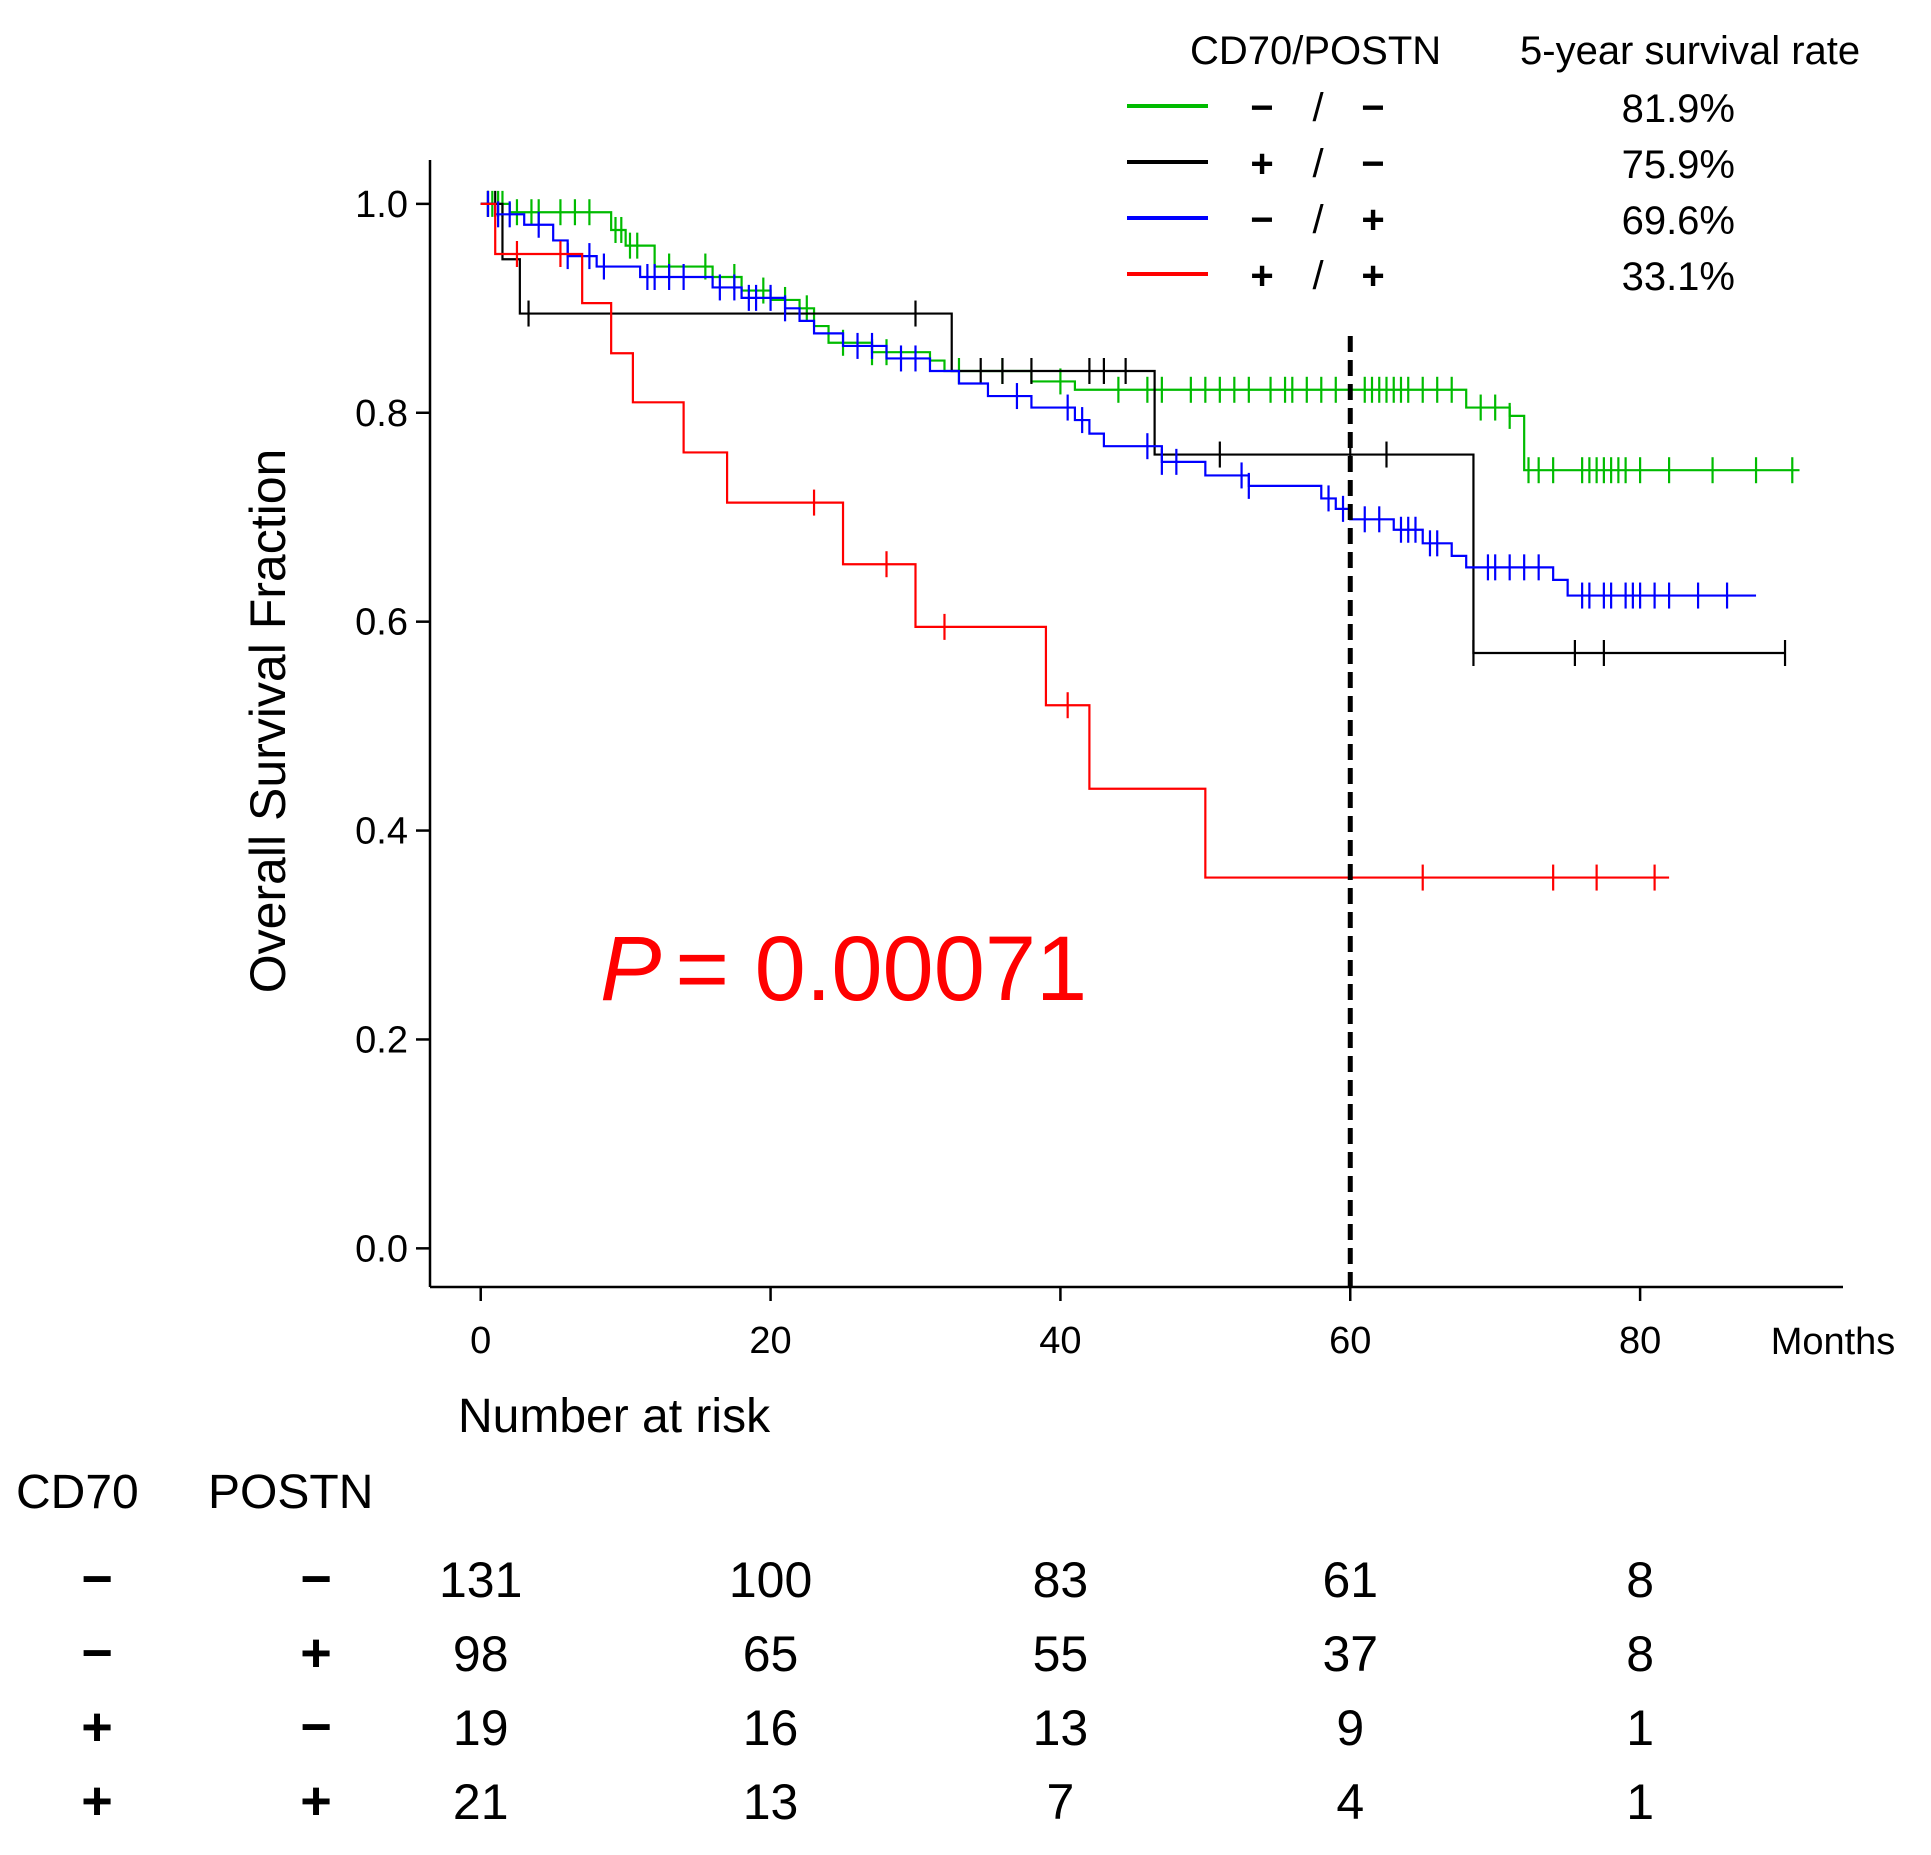 The image size is (1931, 1855). I want to click on risk-row: − +98 65 55 37 8, so click(867, 1653).